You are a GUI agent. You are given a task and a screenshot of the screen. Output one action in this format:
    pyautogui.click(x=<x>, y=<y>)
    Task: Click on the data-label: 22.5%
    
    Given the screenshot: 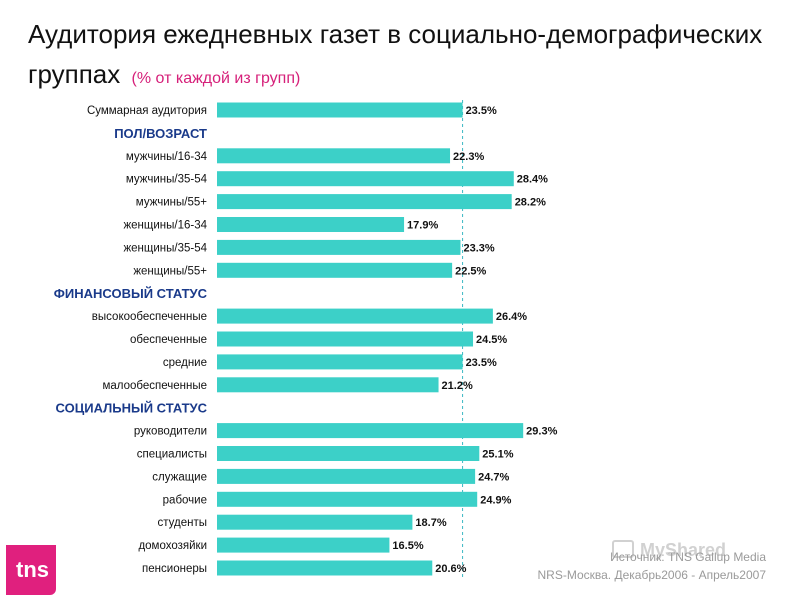 What is the action you would take?
    pyautogui.click(x=470, y=271)
    